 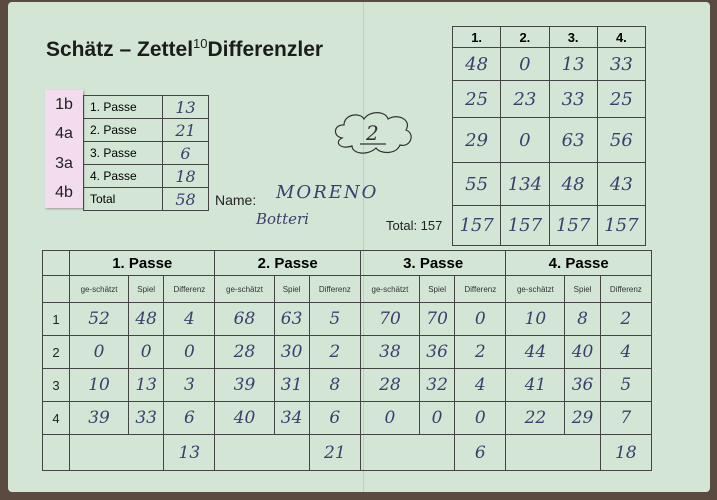 What do you see at coordinates (327, 192) in the screenshot?
I see `player-first-name: MORENO` at bounding box center [327, 192].